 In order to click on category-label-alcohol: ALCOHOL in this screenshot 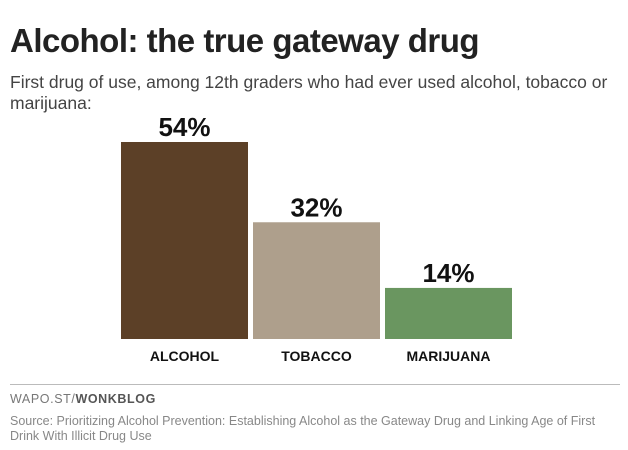, I will do `click(185, 356)`.